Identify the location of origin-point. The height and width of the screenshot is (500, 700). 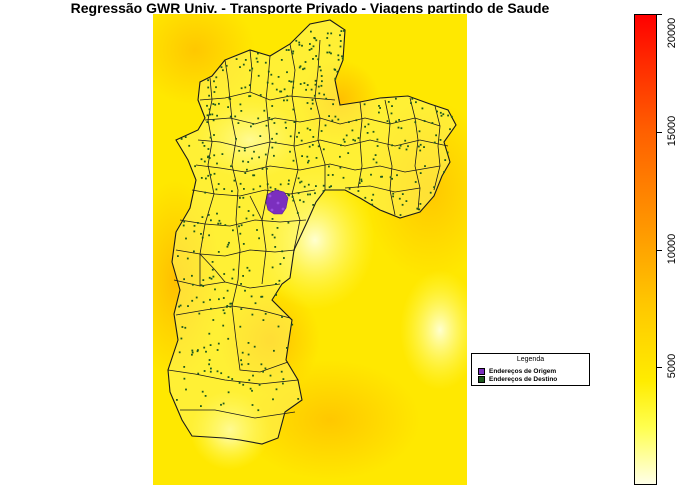
(270, 196).